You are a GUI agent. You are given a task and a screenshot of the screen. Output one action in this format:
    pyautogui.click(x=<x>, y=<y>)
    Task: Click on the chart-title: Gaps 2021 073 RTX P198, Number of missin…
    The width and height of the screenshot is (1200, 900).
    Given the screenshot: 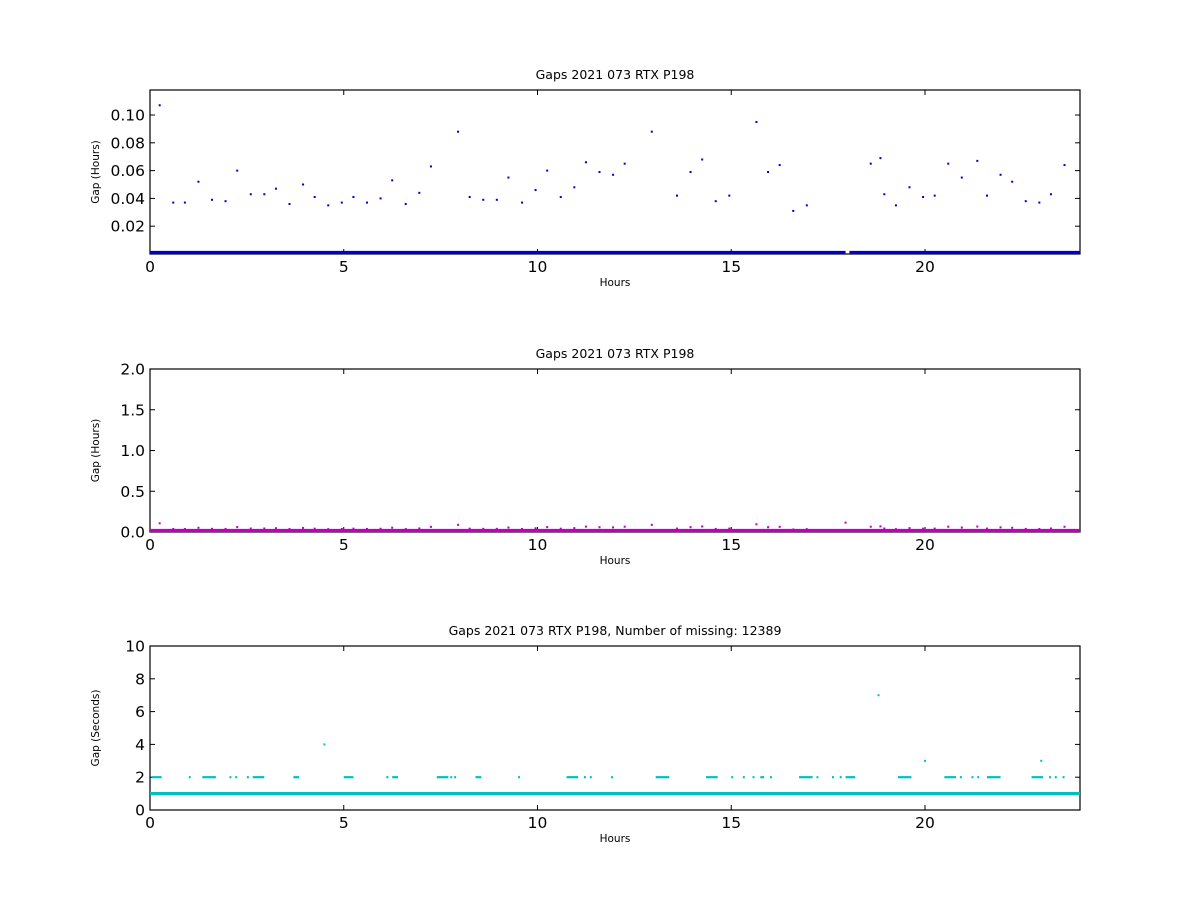 What is the action you would take?
    pyautogui.click(x=615, y=630)
    